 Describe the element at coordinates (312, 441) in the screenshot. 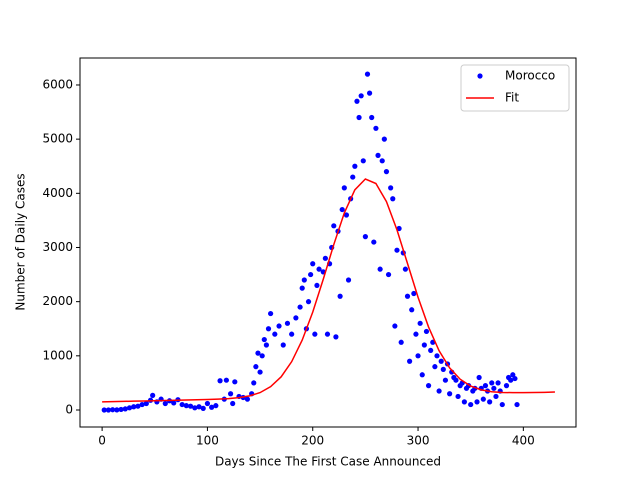

I see `x-tick-label: 200` at that location.